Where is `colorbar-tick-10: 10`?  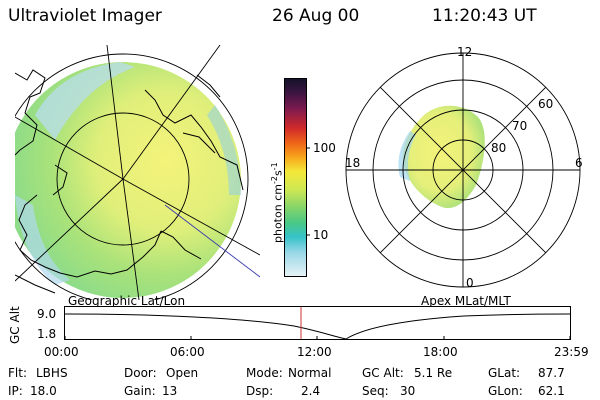
colorbar-tick-10: 10 is located at coordinates (321, 235).